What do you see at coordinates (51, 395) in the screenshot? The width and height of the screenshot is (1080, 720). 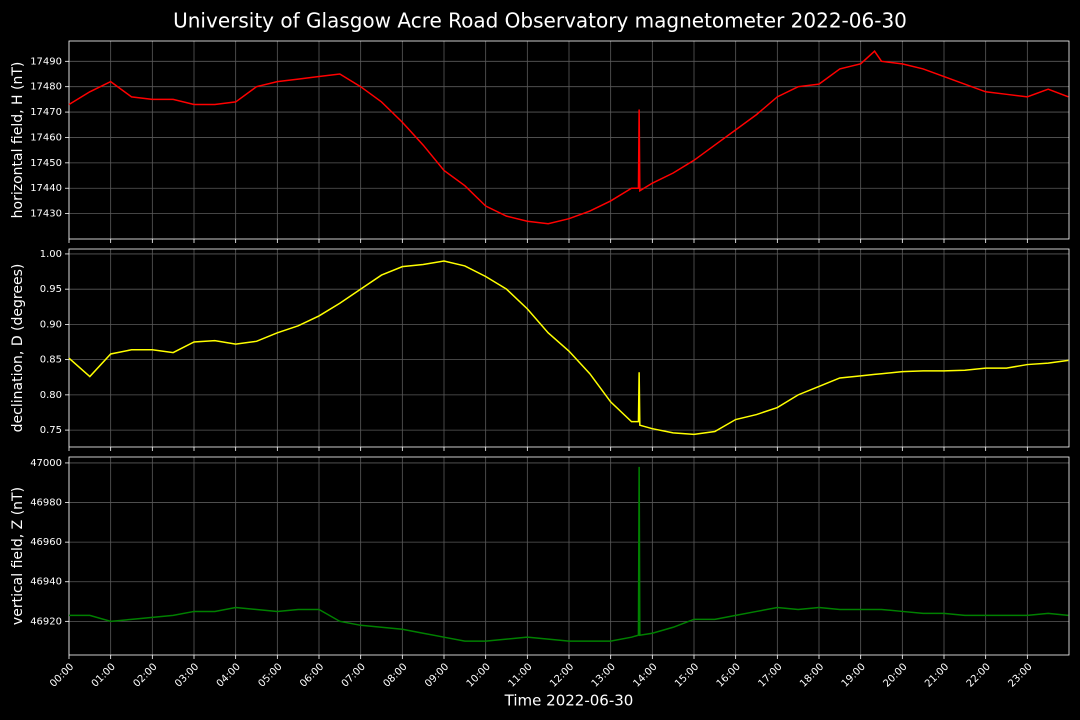 I see `y-tick-label: 0.80` at bounding box center [51, 395].